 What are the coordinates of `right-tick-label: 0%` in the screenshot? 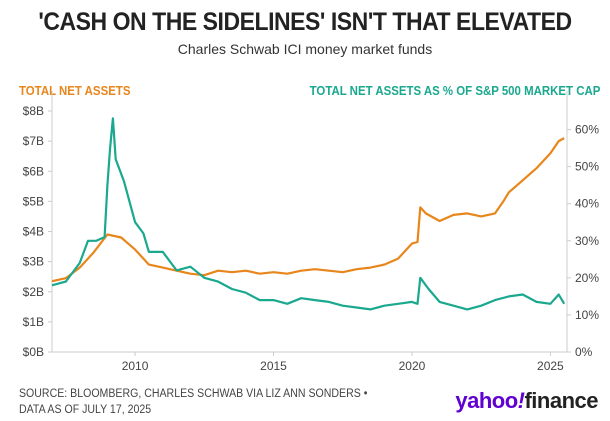 It's located at (584, 352).